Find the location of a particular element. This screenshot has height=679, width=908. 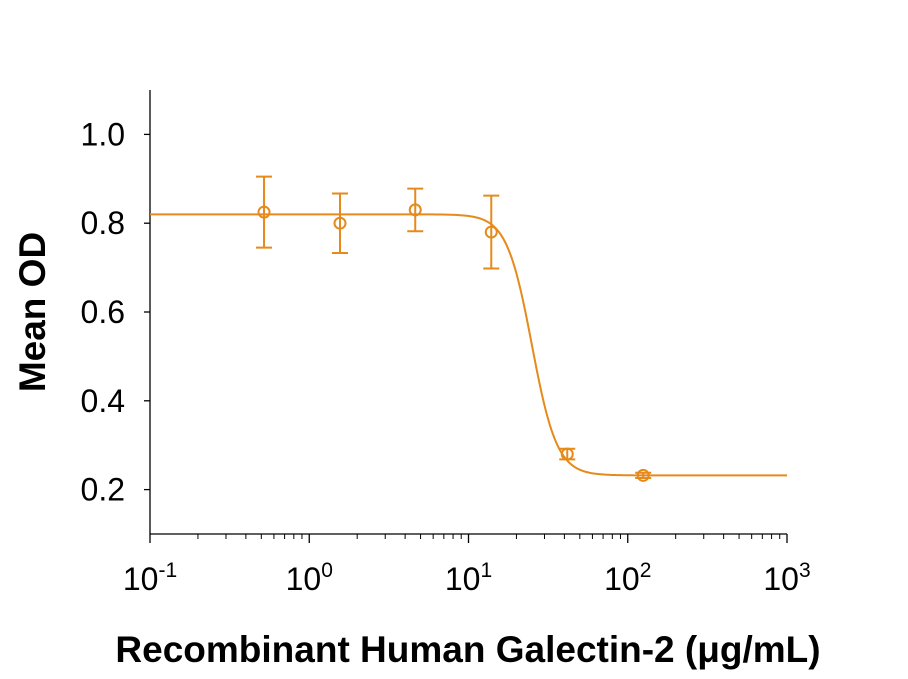

y-tick-label: 0.8 is located at coordinates (103, 223).